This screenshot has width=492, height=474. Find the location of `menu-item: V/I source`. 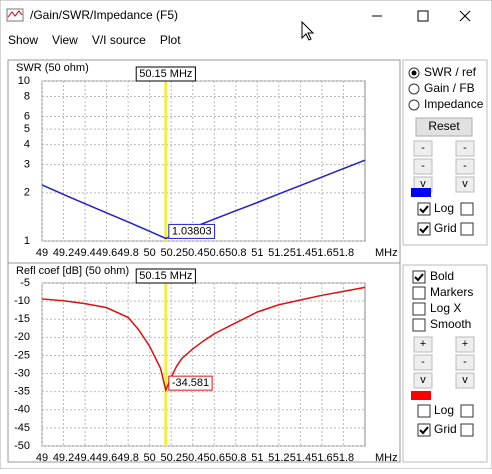

menu-item: V/I source is located at coordinates (119, 40).